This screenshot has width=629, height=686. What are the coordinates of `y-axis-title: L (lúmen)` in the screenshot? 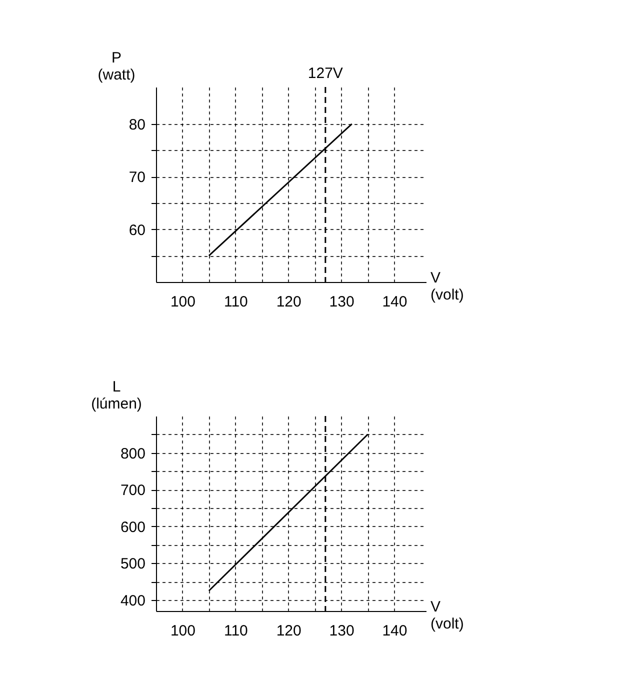 It's located at (116, 395).